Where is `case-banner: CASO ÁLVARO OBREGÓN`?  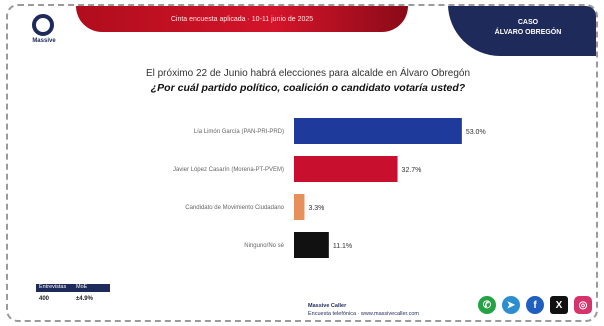 case-banner: CASO ÁLVARO OBREGÓN is located at coordinates (522, 31).